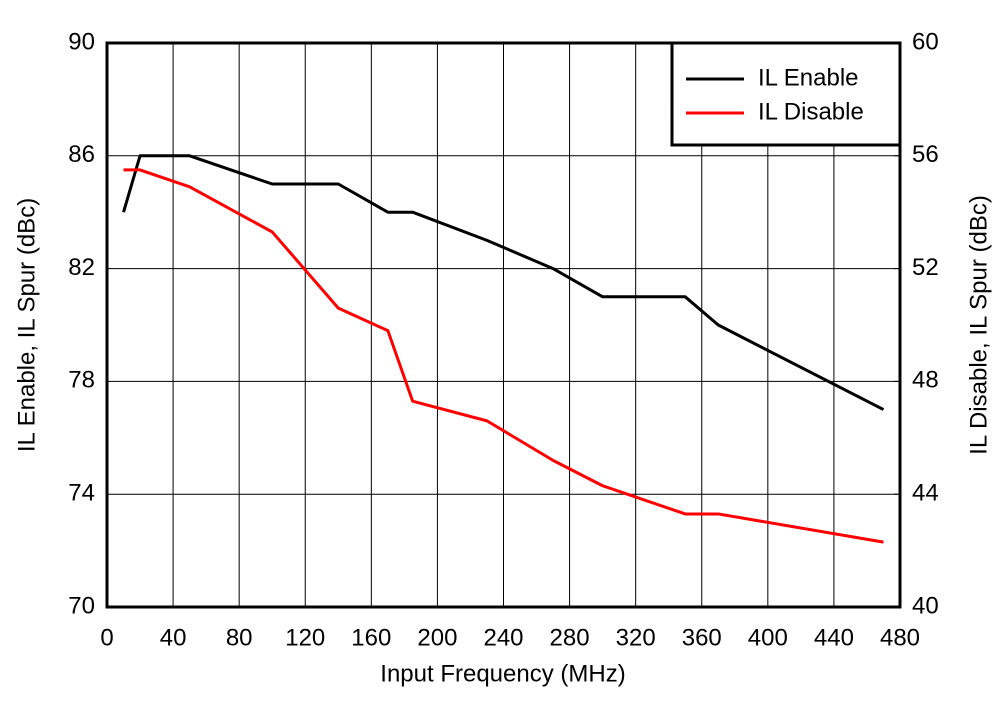 The width and height of the screenshot is (1004, 701). What do you see at coordinates (768, 637) in the screenshot?
I see `x-tick-label: 400` at bounding box center [768, 637].